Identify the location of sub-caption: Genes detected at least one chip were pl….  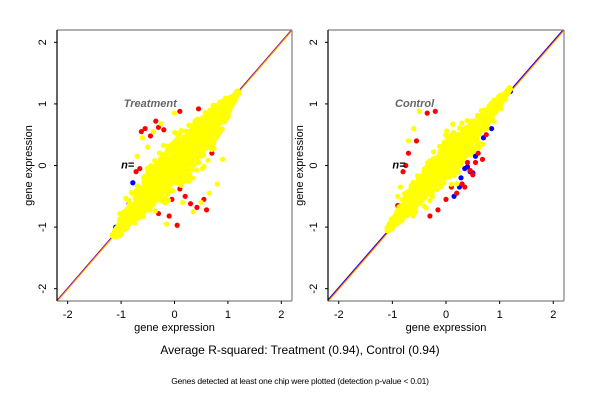
(300, 381).